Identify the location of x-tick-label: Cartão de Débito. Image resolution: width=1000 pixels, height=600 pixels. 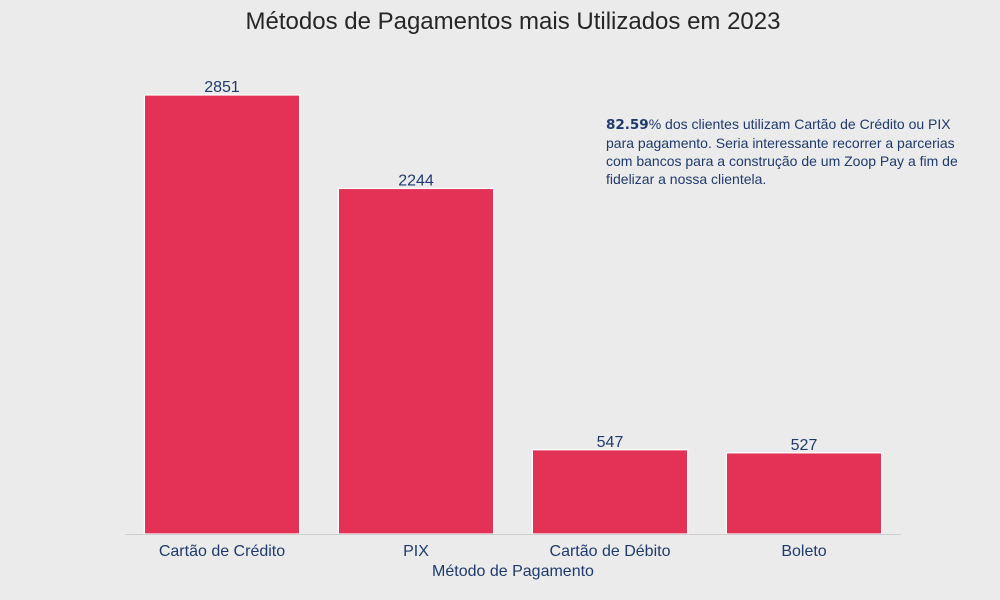
(610, 551).